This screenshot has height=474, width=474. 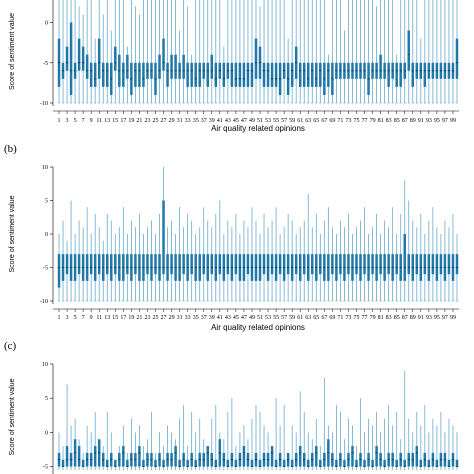 I want to click on x-tick-label: 27, so click(x=164, y=318).